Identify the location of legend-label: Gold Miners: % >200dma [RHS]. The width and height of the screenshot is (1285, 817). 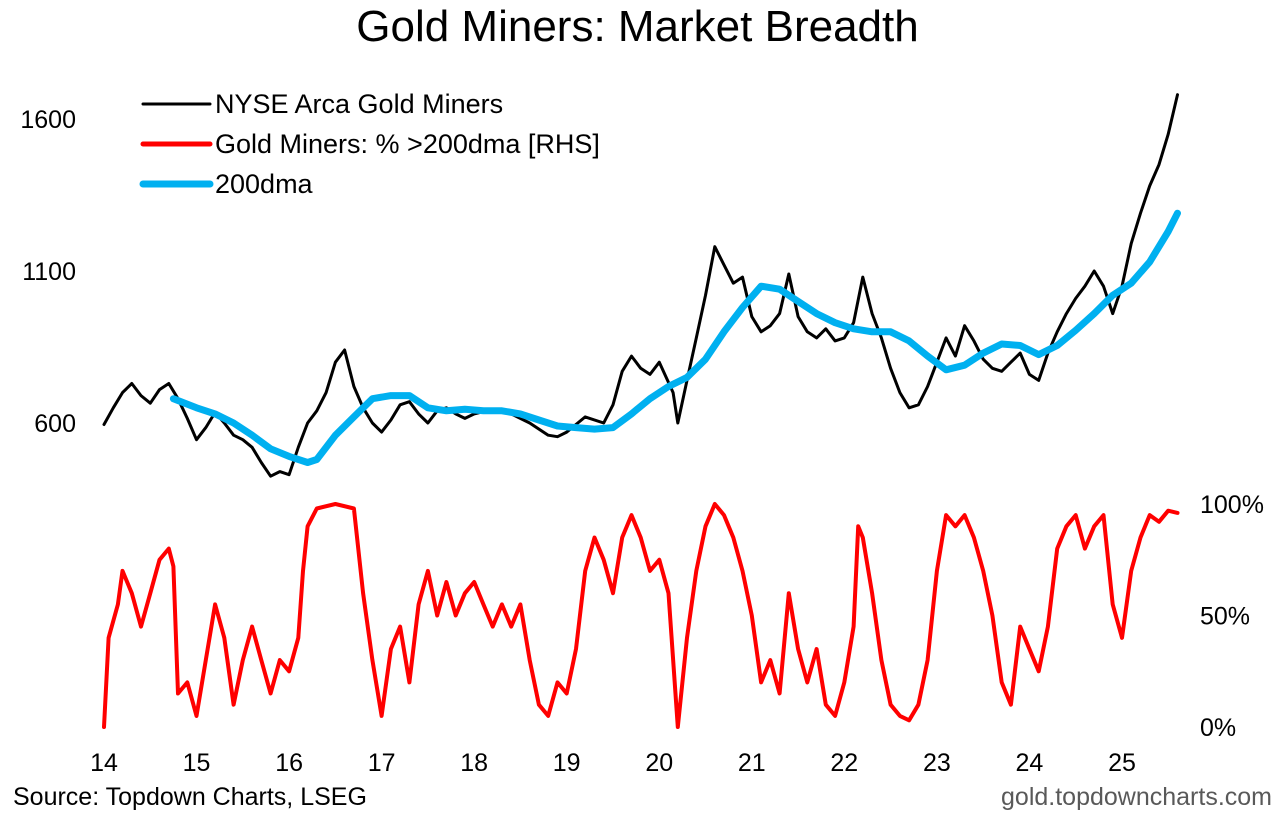
(407, 144).